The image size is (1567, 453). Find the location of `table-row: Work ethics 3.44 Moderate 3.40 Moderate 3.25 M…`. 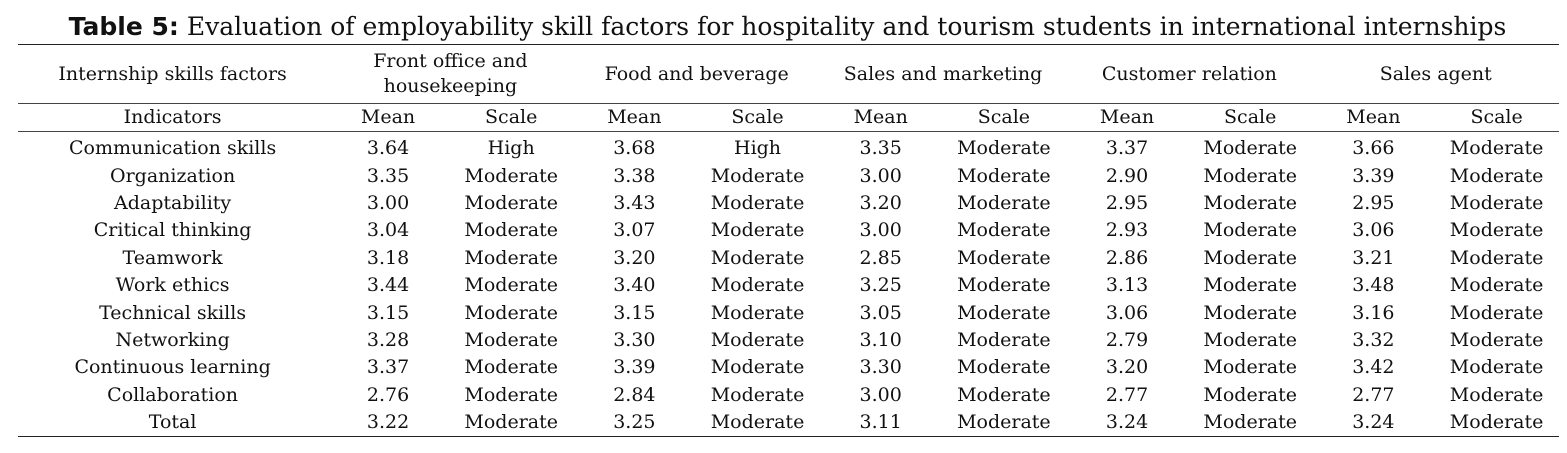

table-row: Work ethics 3.44 Moderate 3.40 Moderate 3.25 M… is located at coordinates (788, 285).